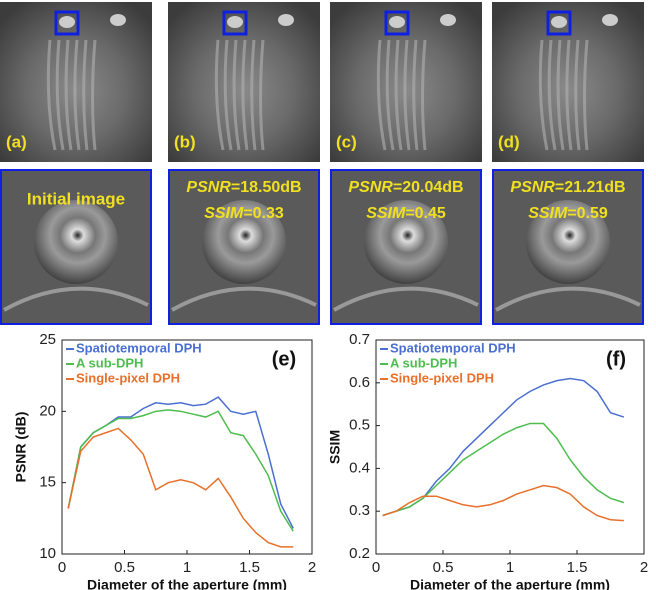  I want to click on crop-metric: SSIM=0.45, so click(406, 213).